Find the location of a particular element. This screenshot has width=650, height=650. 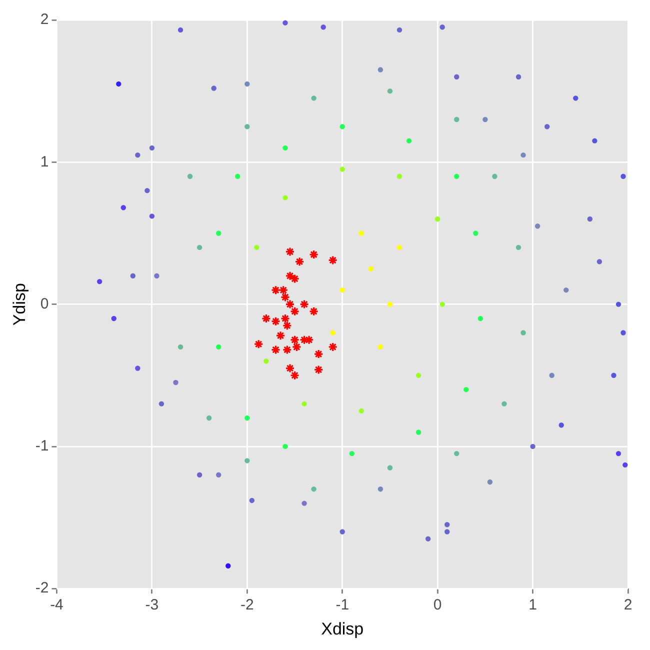

x-axis-title: Xdisp is located at coordinates (342, 628).